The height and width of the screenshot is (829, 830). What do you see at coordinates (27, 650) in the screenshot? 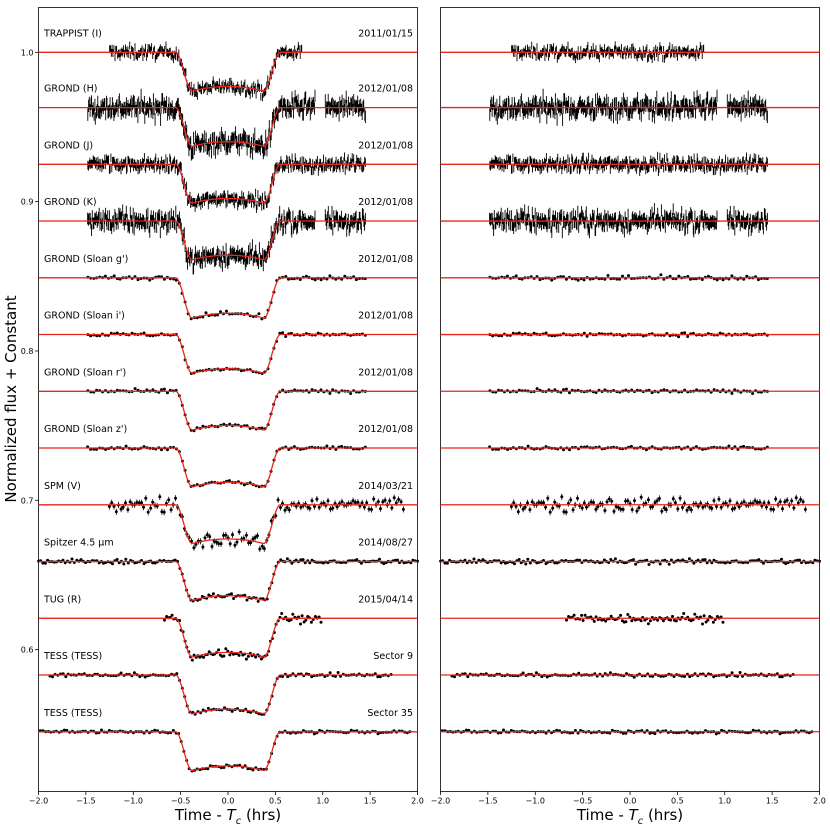
I see `y-tick-label: 0.6` at bounding box center [27, 650].